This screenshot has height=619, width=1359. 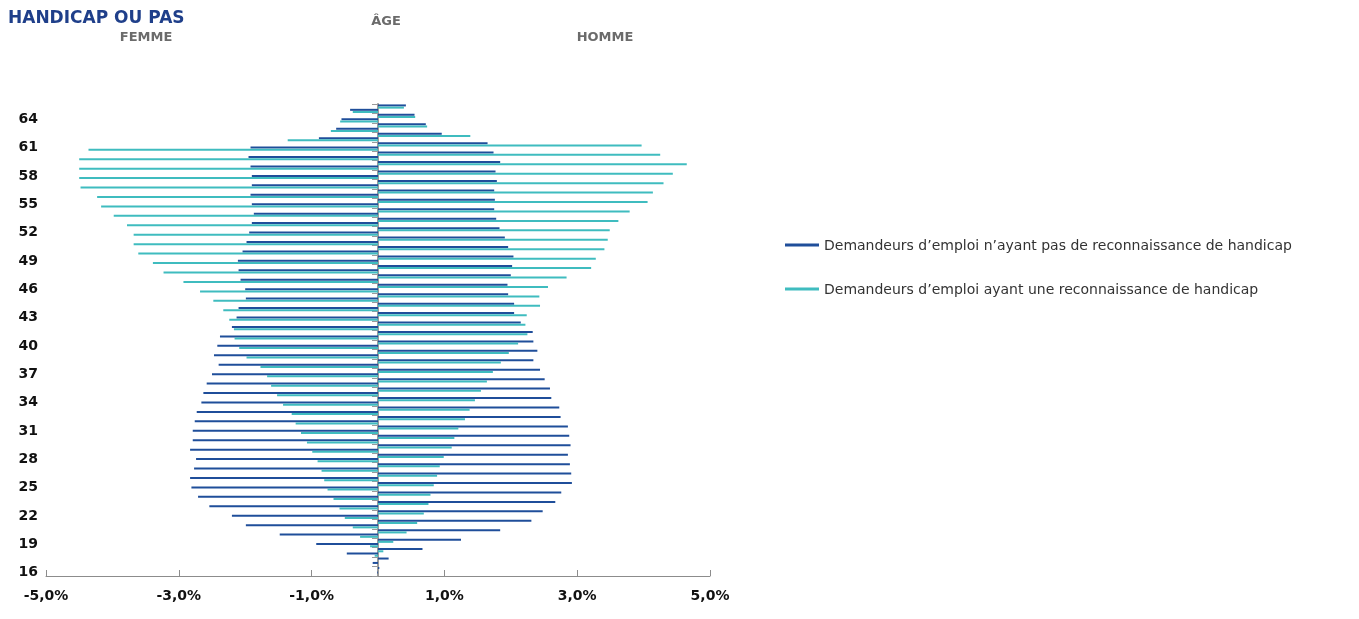 What do you see at coordinates (28, 203) in the screenshot?
I see `y-tick-label: 55` at bounding box center [28, 203].